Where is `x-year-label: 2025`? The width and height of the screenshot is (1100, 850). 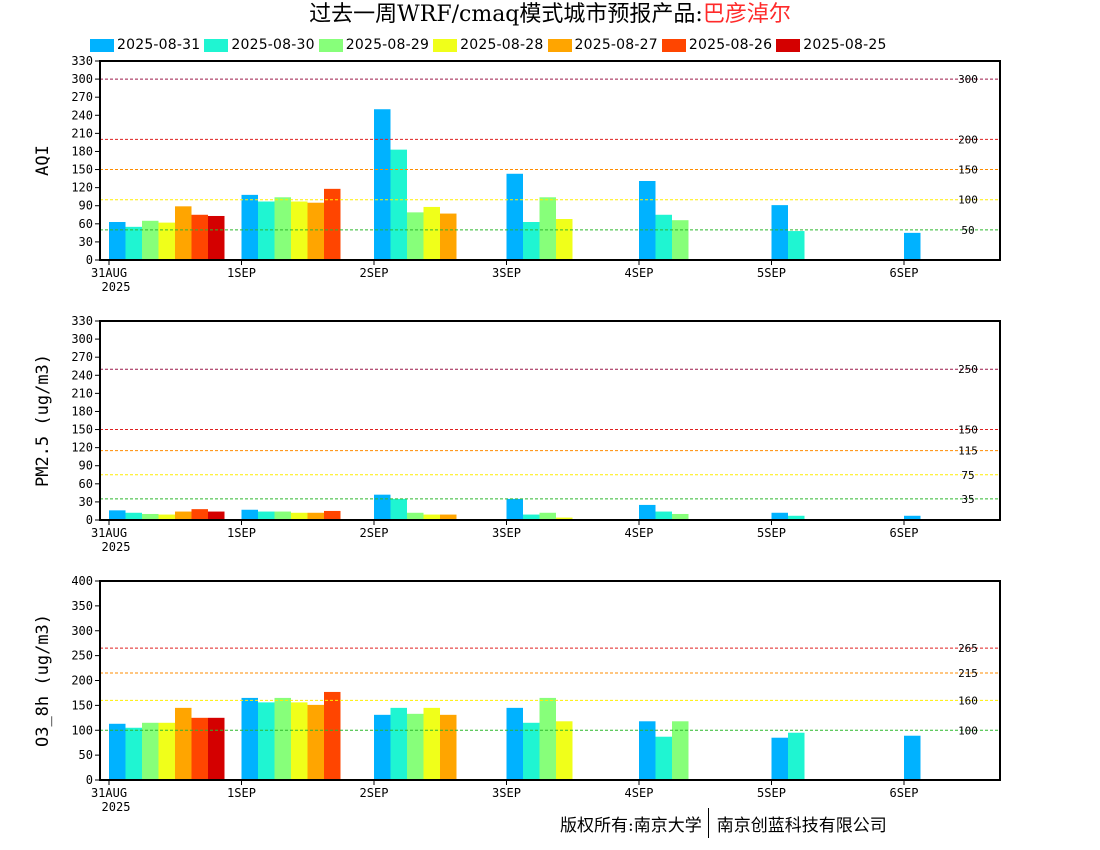 x-year-label: 2025 is located at coordinates (116, 287).